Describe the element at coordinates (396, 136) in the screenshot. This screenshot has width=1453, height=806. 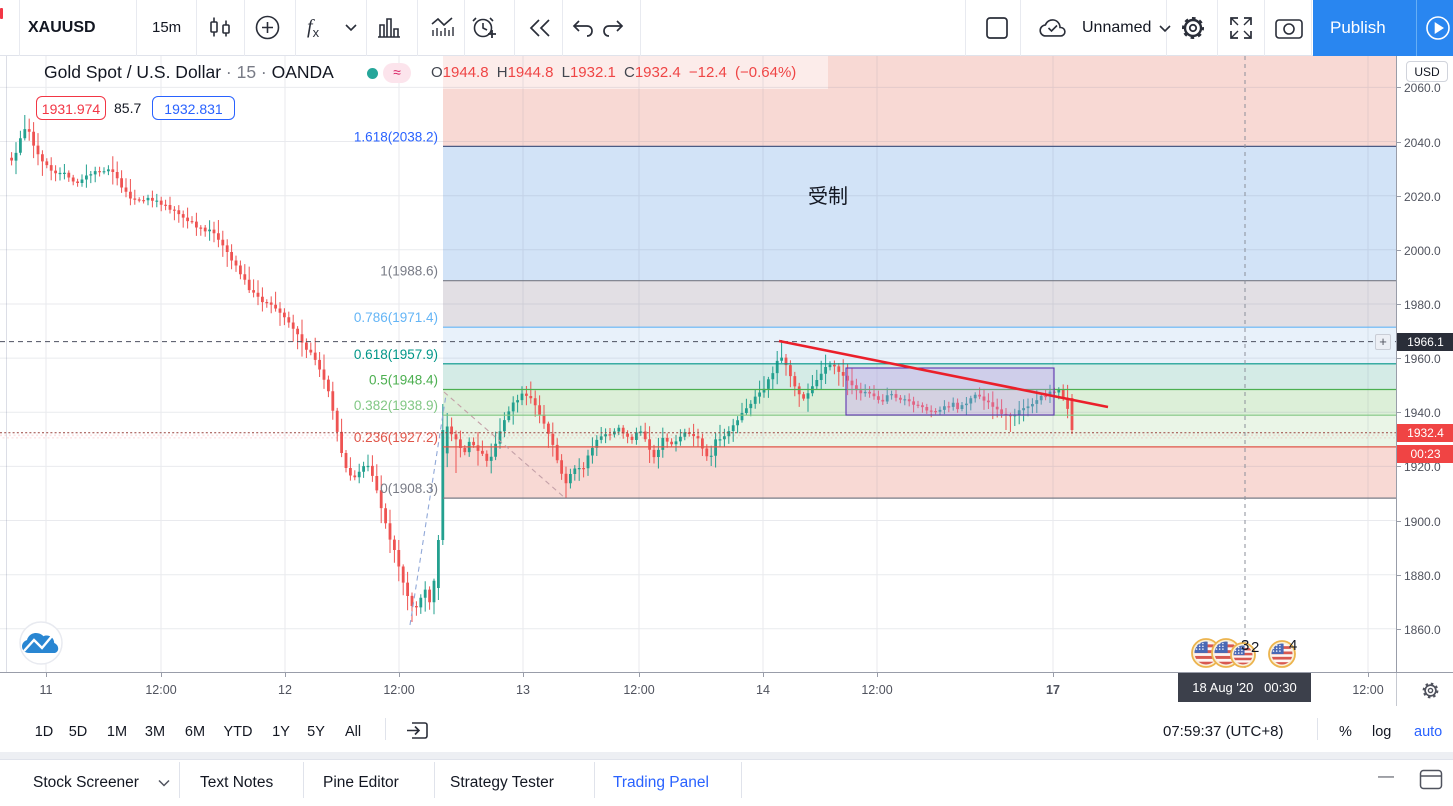
I see `svg-text: 1.618(2038.2)` at that location.